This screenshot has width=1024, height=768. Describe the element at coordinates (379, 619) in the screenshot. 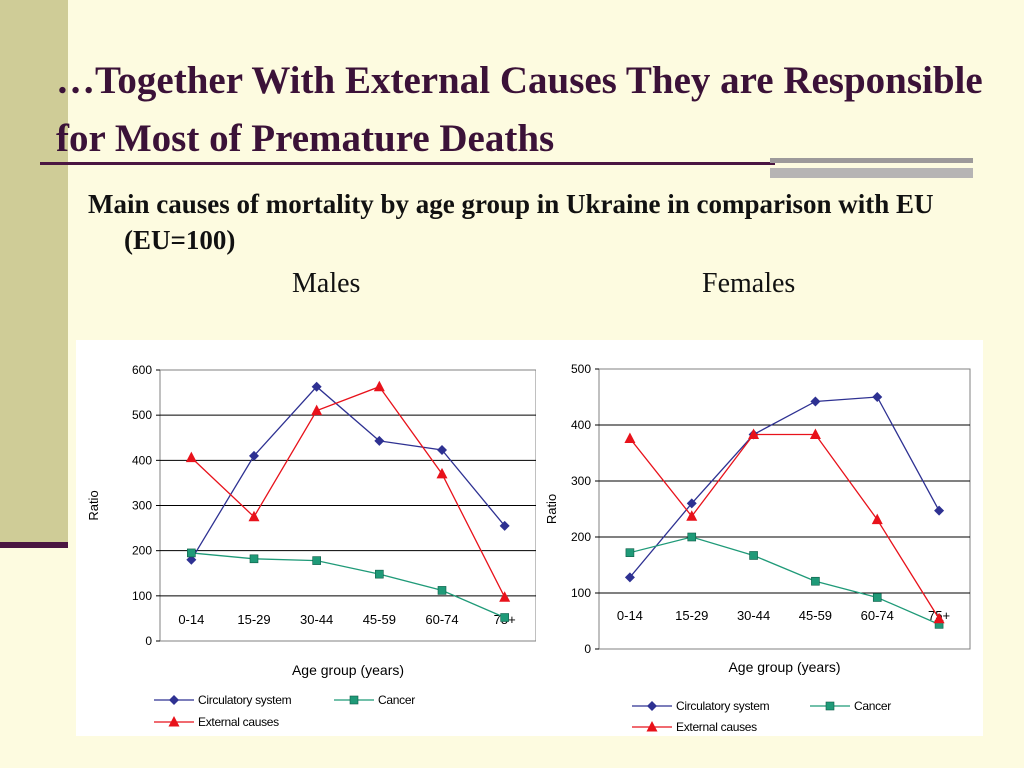

I see `males-x-tick-label: 45-59` at that location.